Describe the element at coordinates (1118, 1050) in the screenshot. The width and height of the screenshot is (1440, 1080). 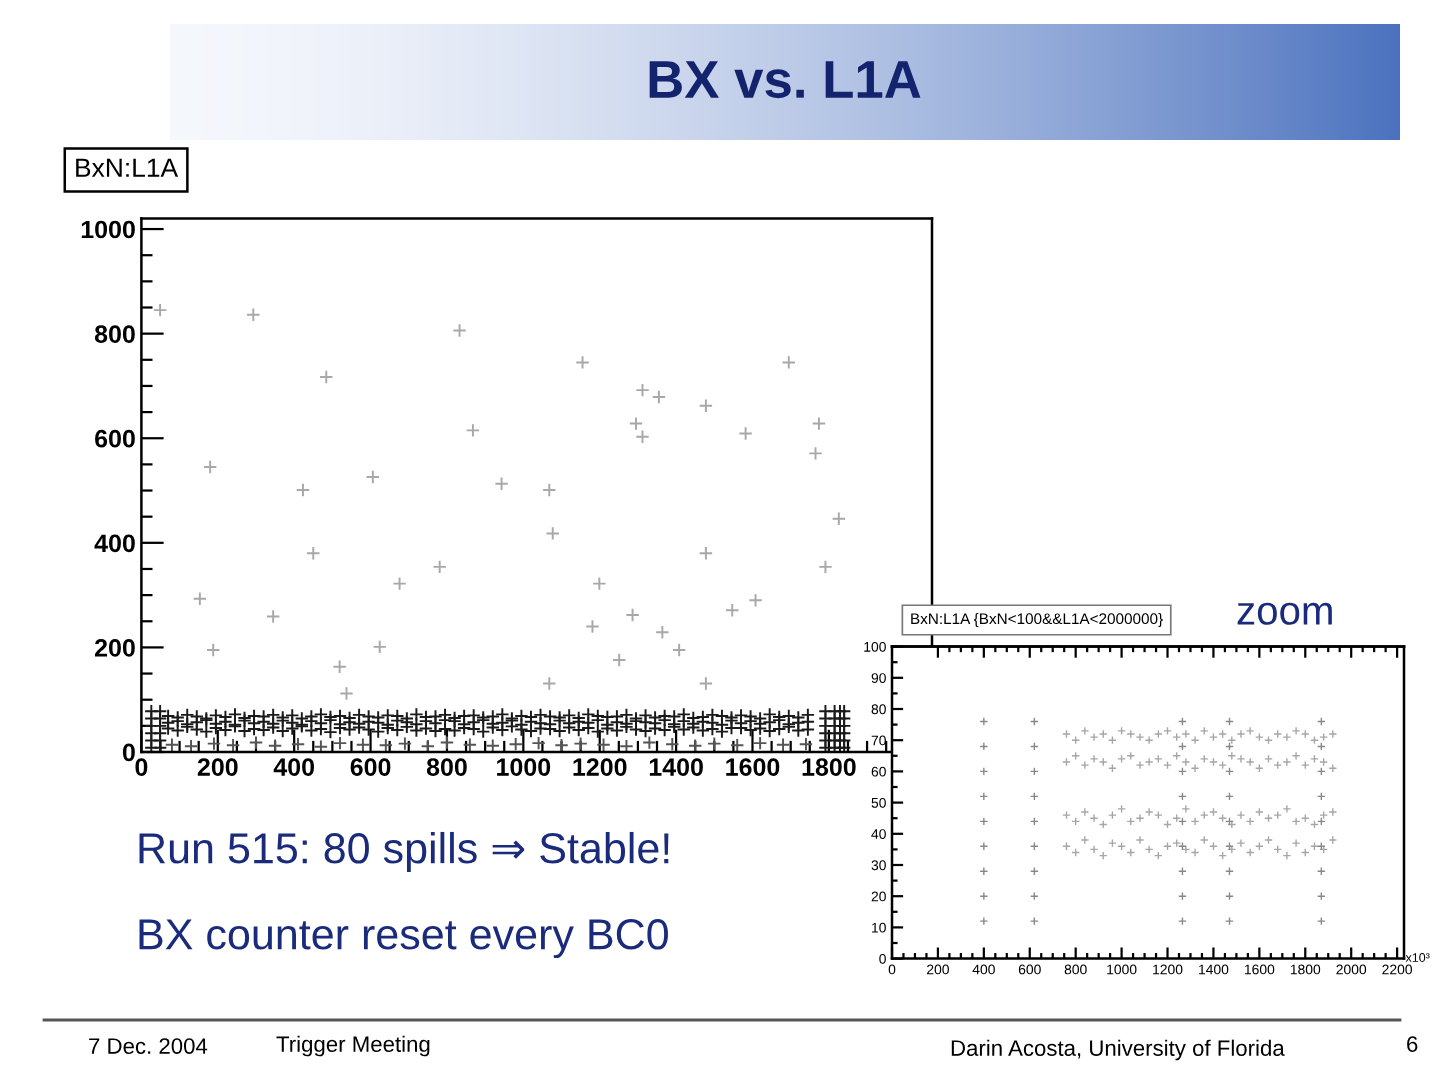
I see `text: Darin Acosta, University of Florida` at that location.